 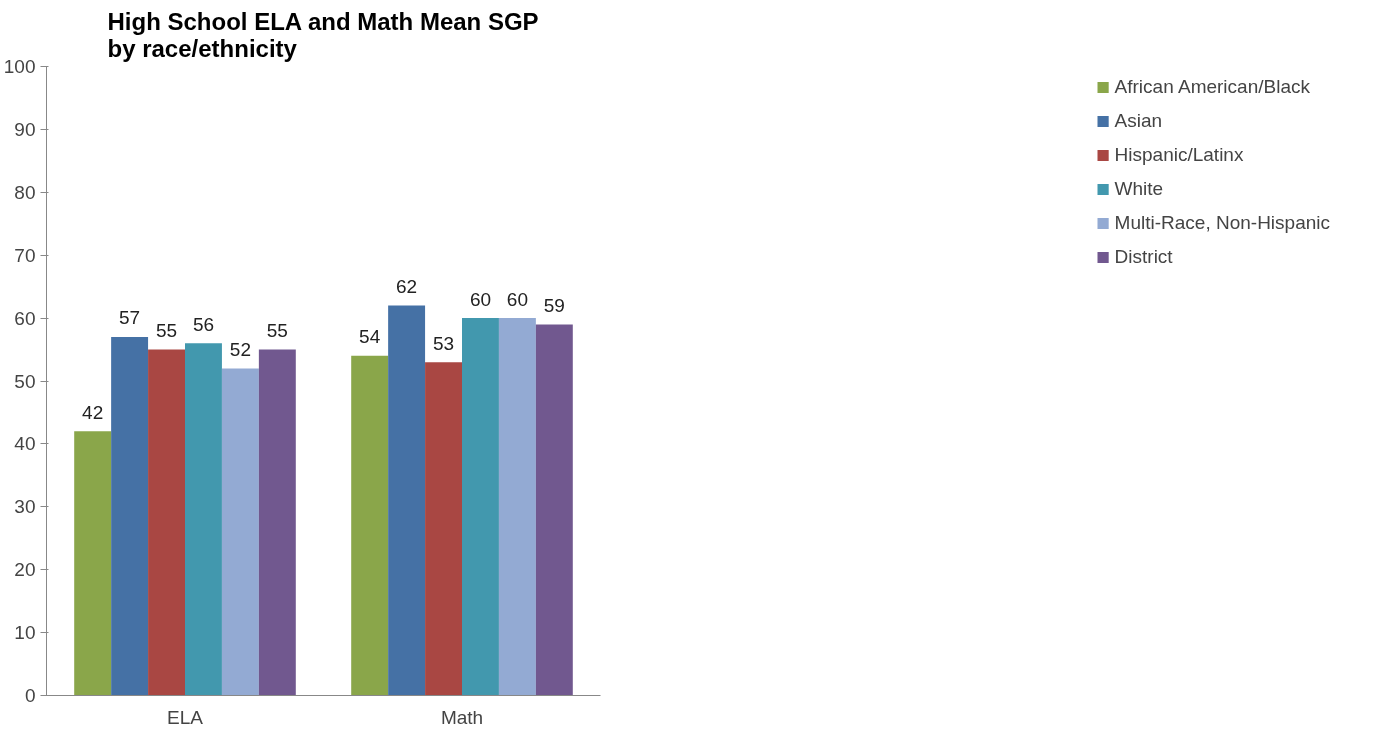 What do you see at coordinates (25, 570) in the screenshot?
I see `y-tick-label: 20` at bounding box center [25, 570].